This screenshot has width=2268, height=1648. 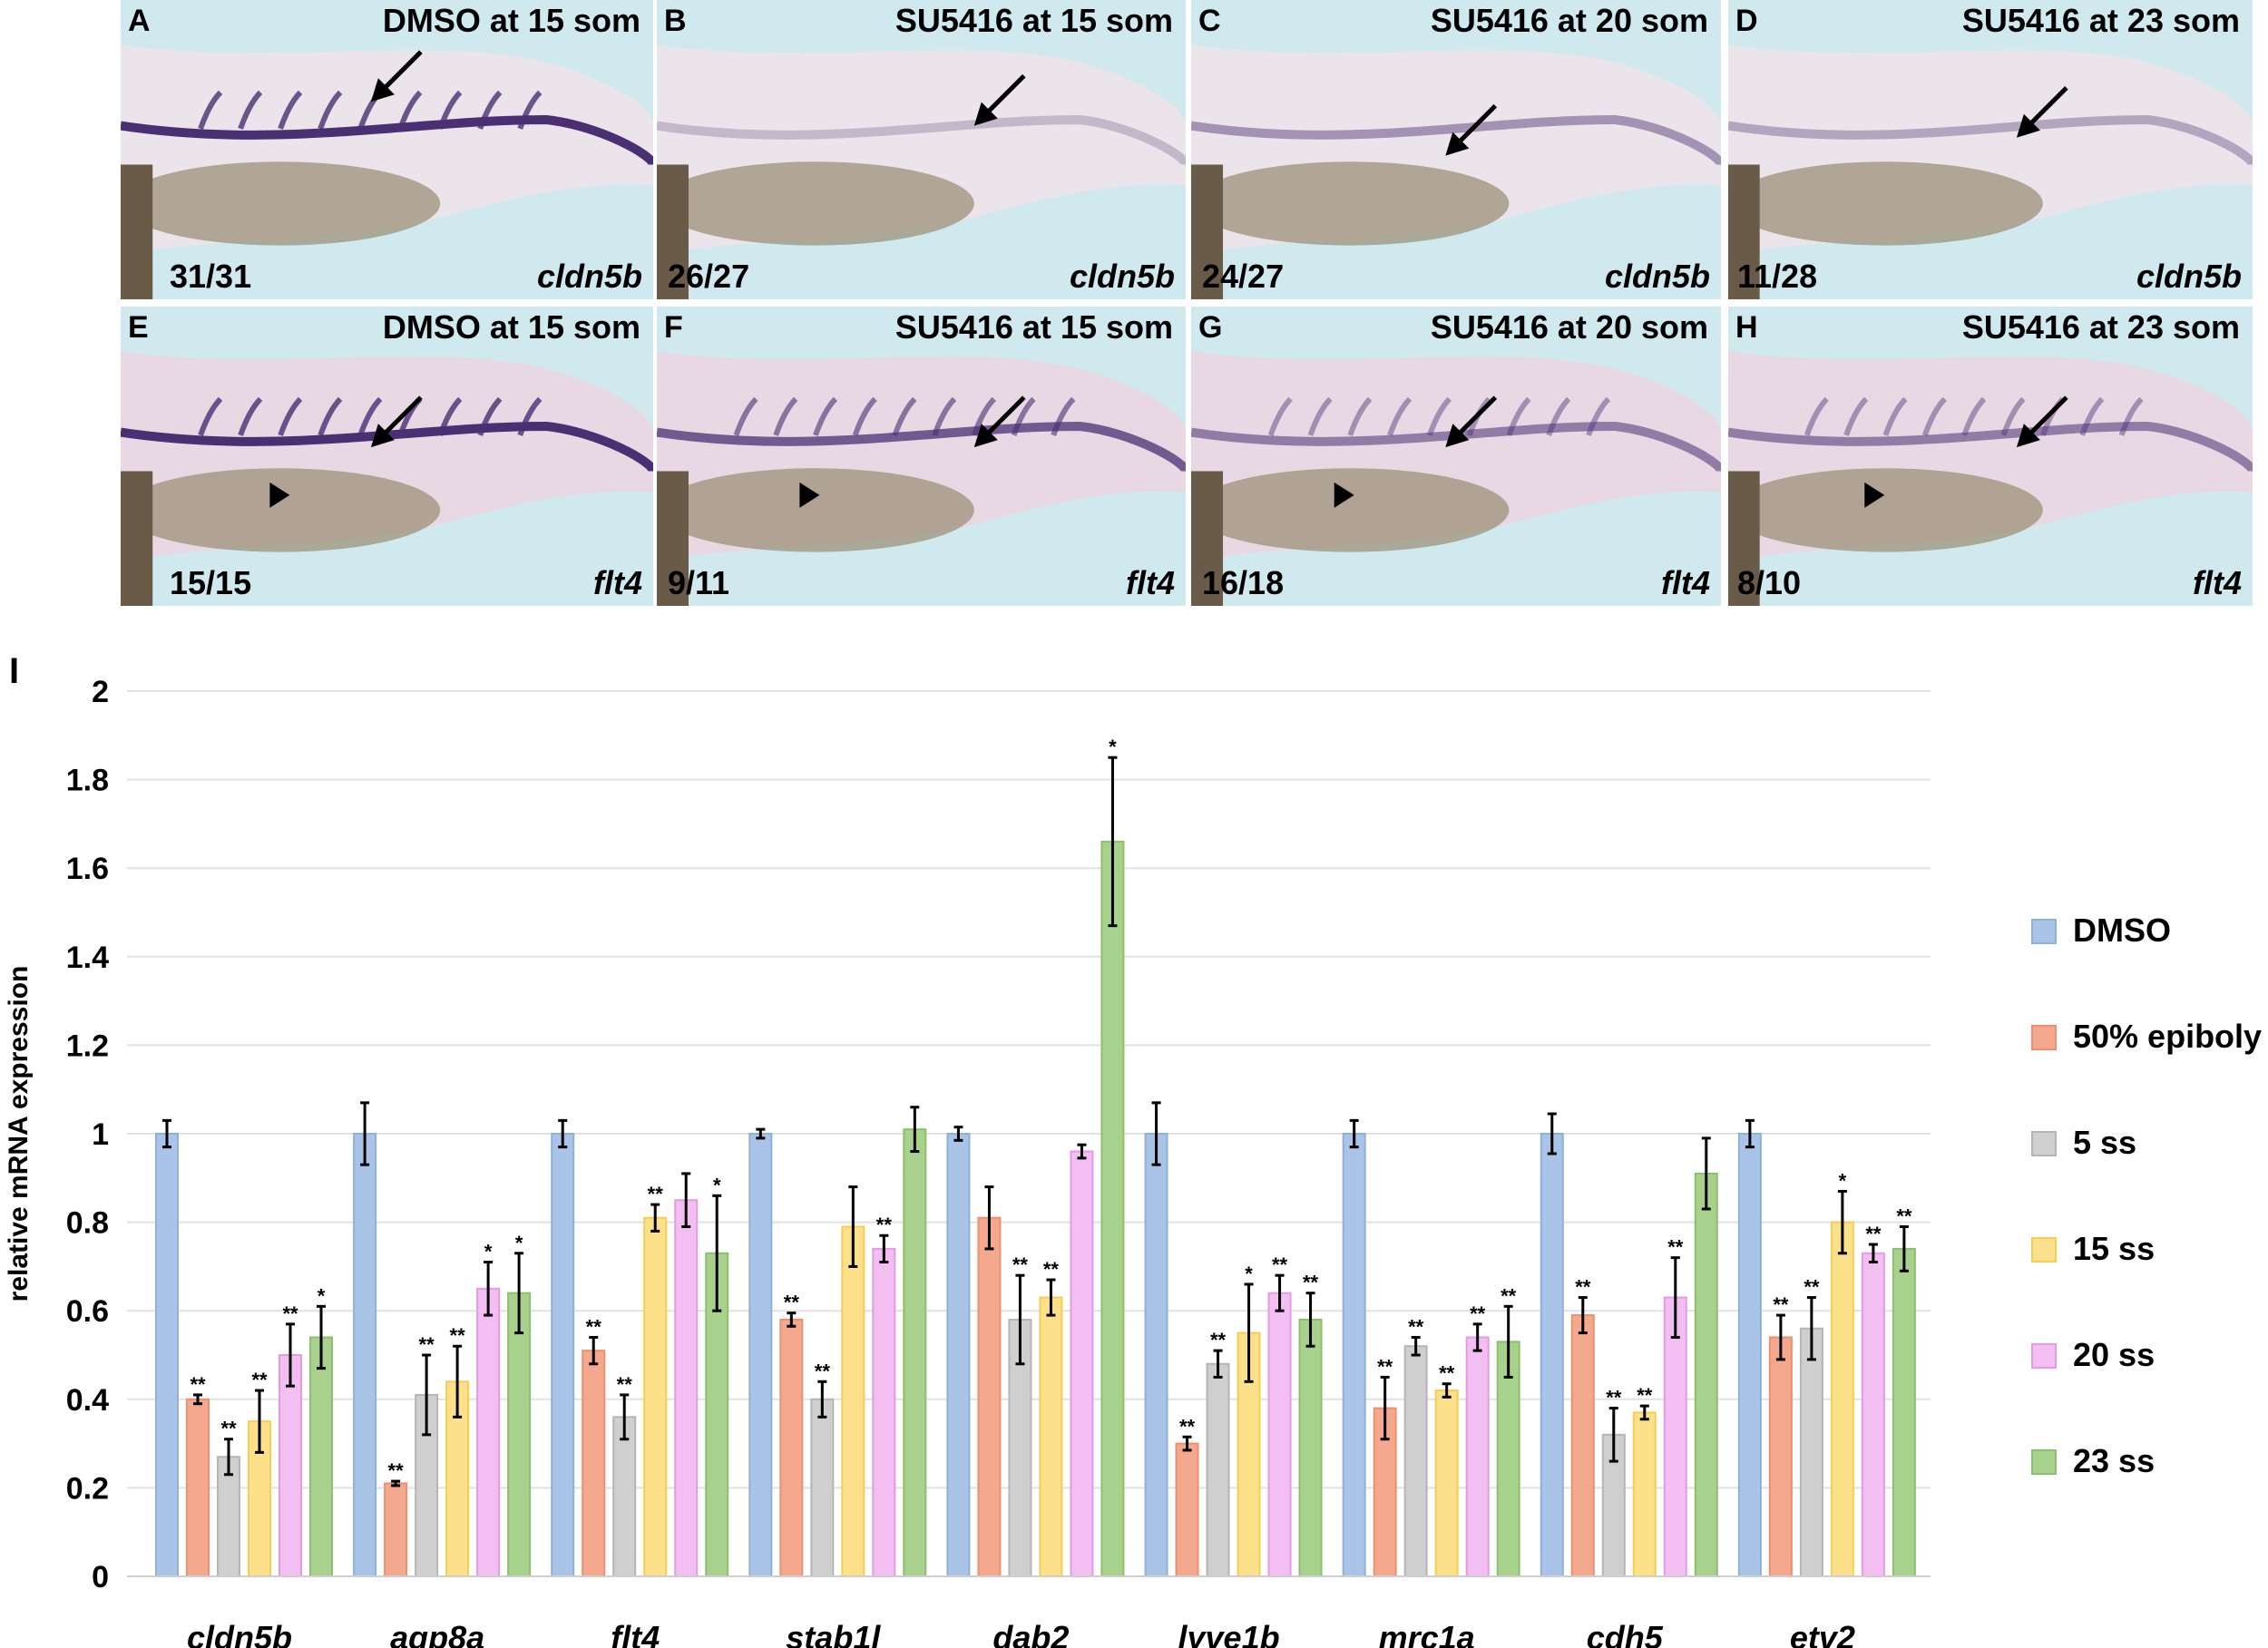 I want to click on bar-stab1l-50-epiboly, so click(x=792, y=1448).